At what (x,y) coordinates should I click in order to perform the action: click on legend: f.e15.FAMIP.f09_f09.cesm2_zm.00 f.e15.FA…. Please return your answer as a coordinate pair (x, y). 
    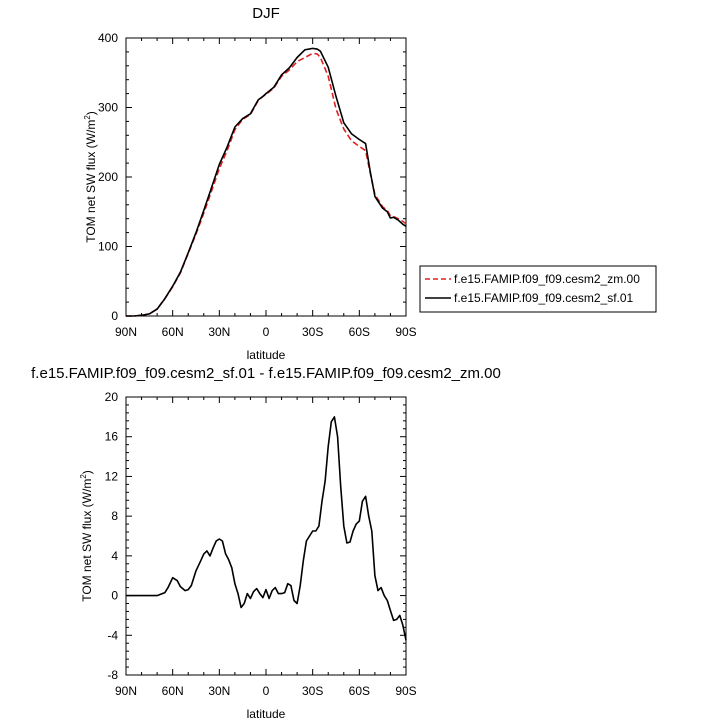
    Looking at the image, I should click on (538, 289).